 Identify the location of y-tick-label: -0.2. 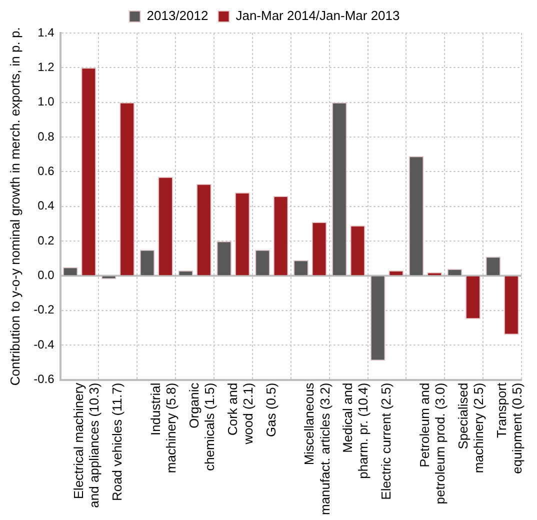
(44, 309).